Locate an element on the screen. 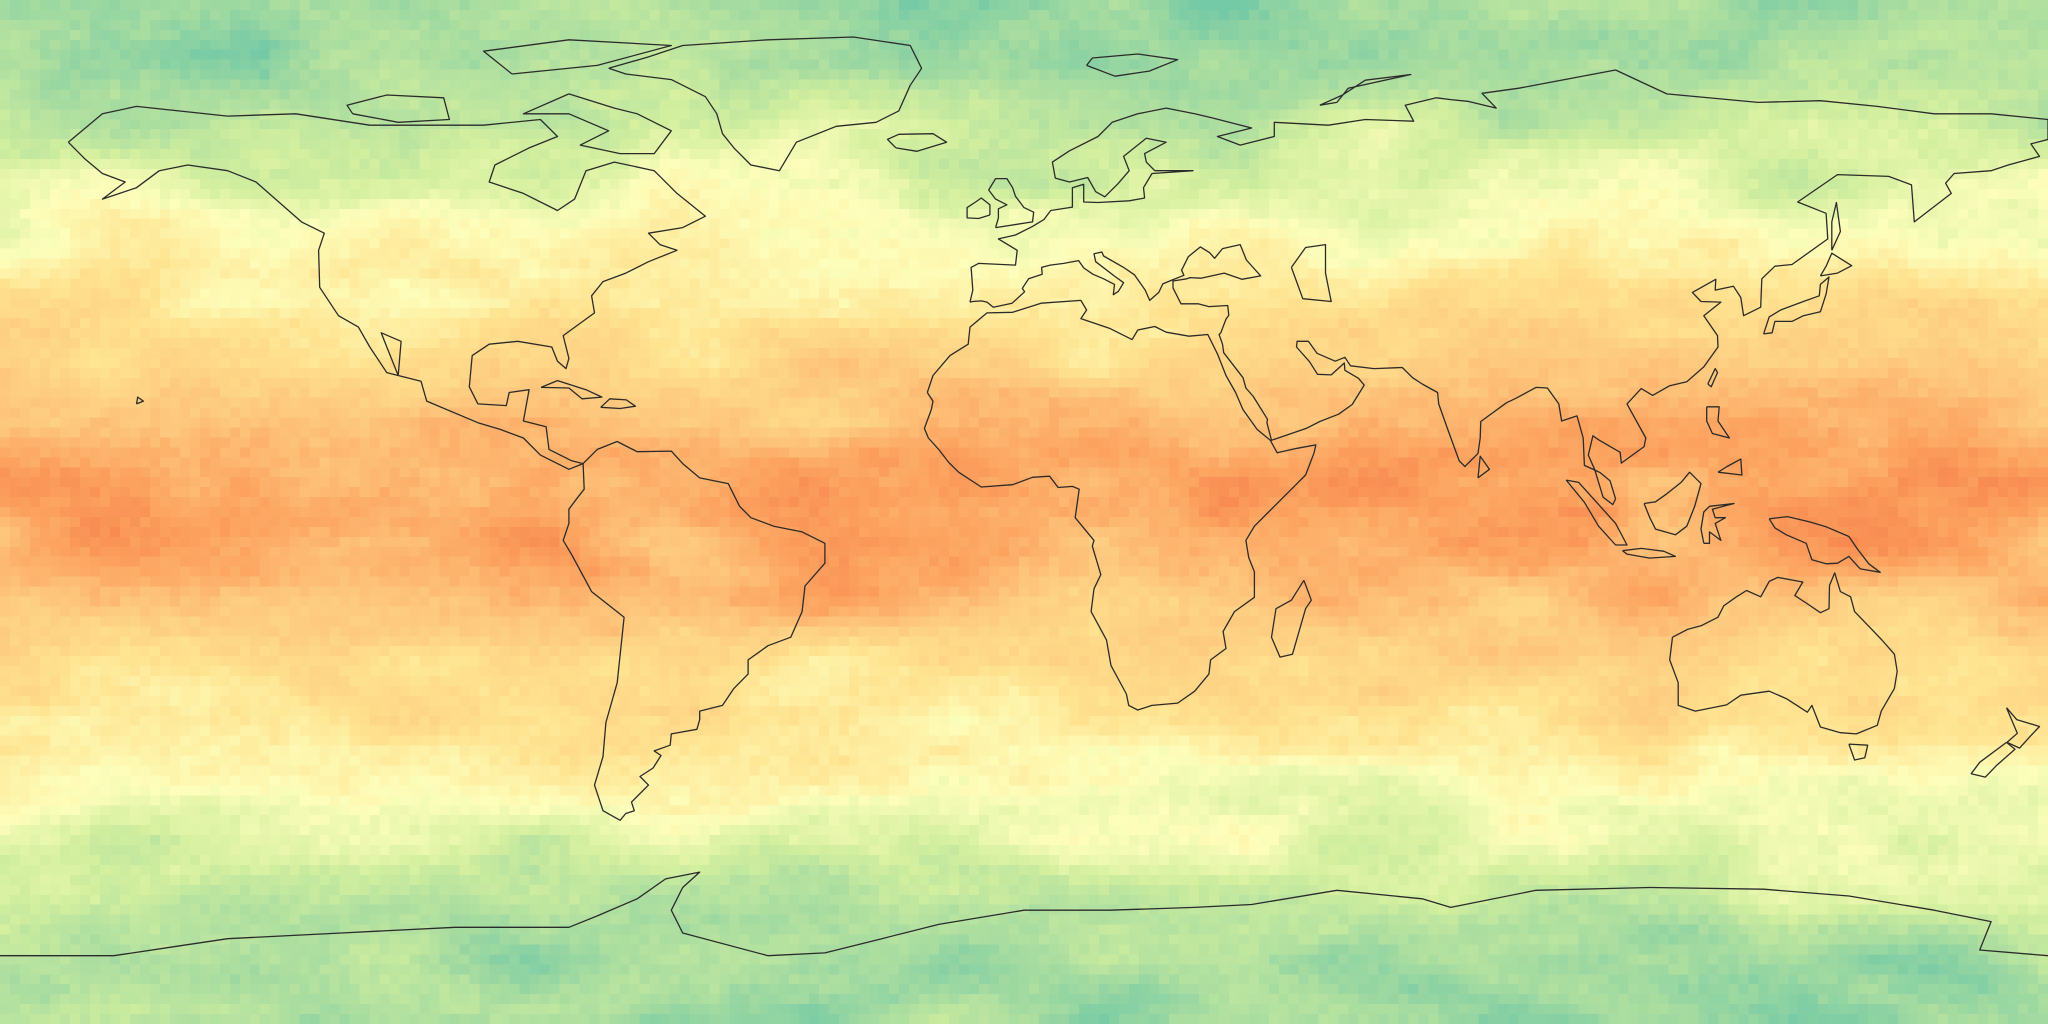  coastline-java is located at coordinates (1649, 553).